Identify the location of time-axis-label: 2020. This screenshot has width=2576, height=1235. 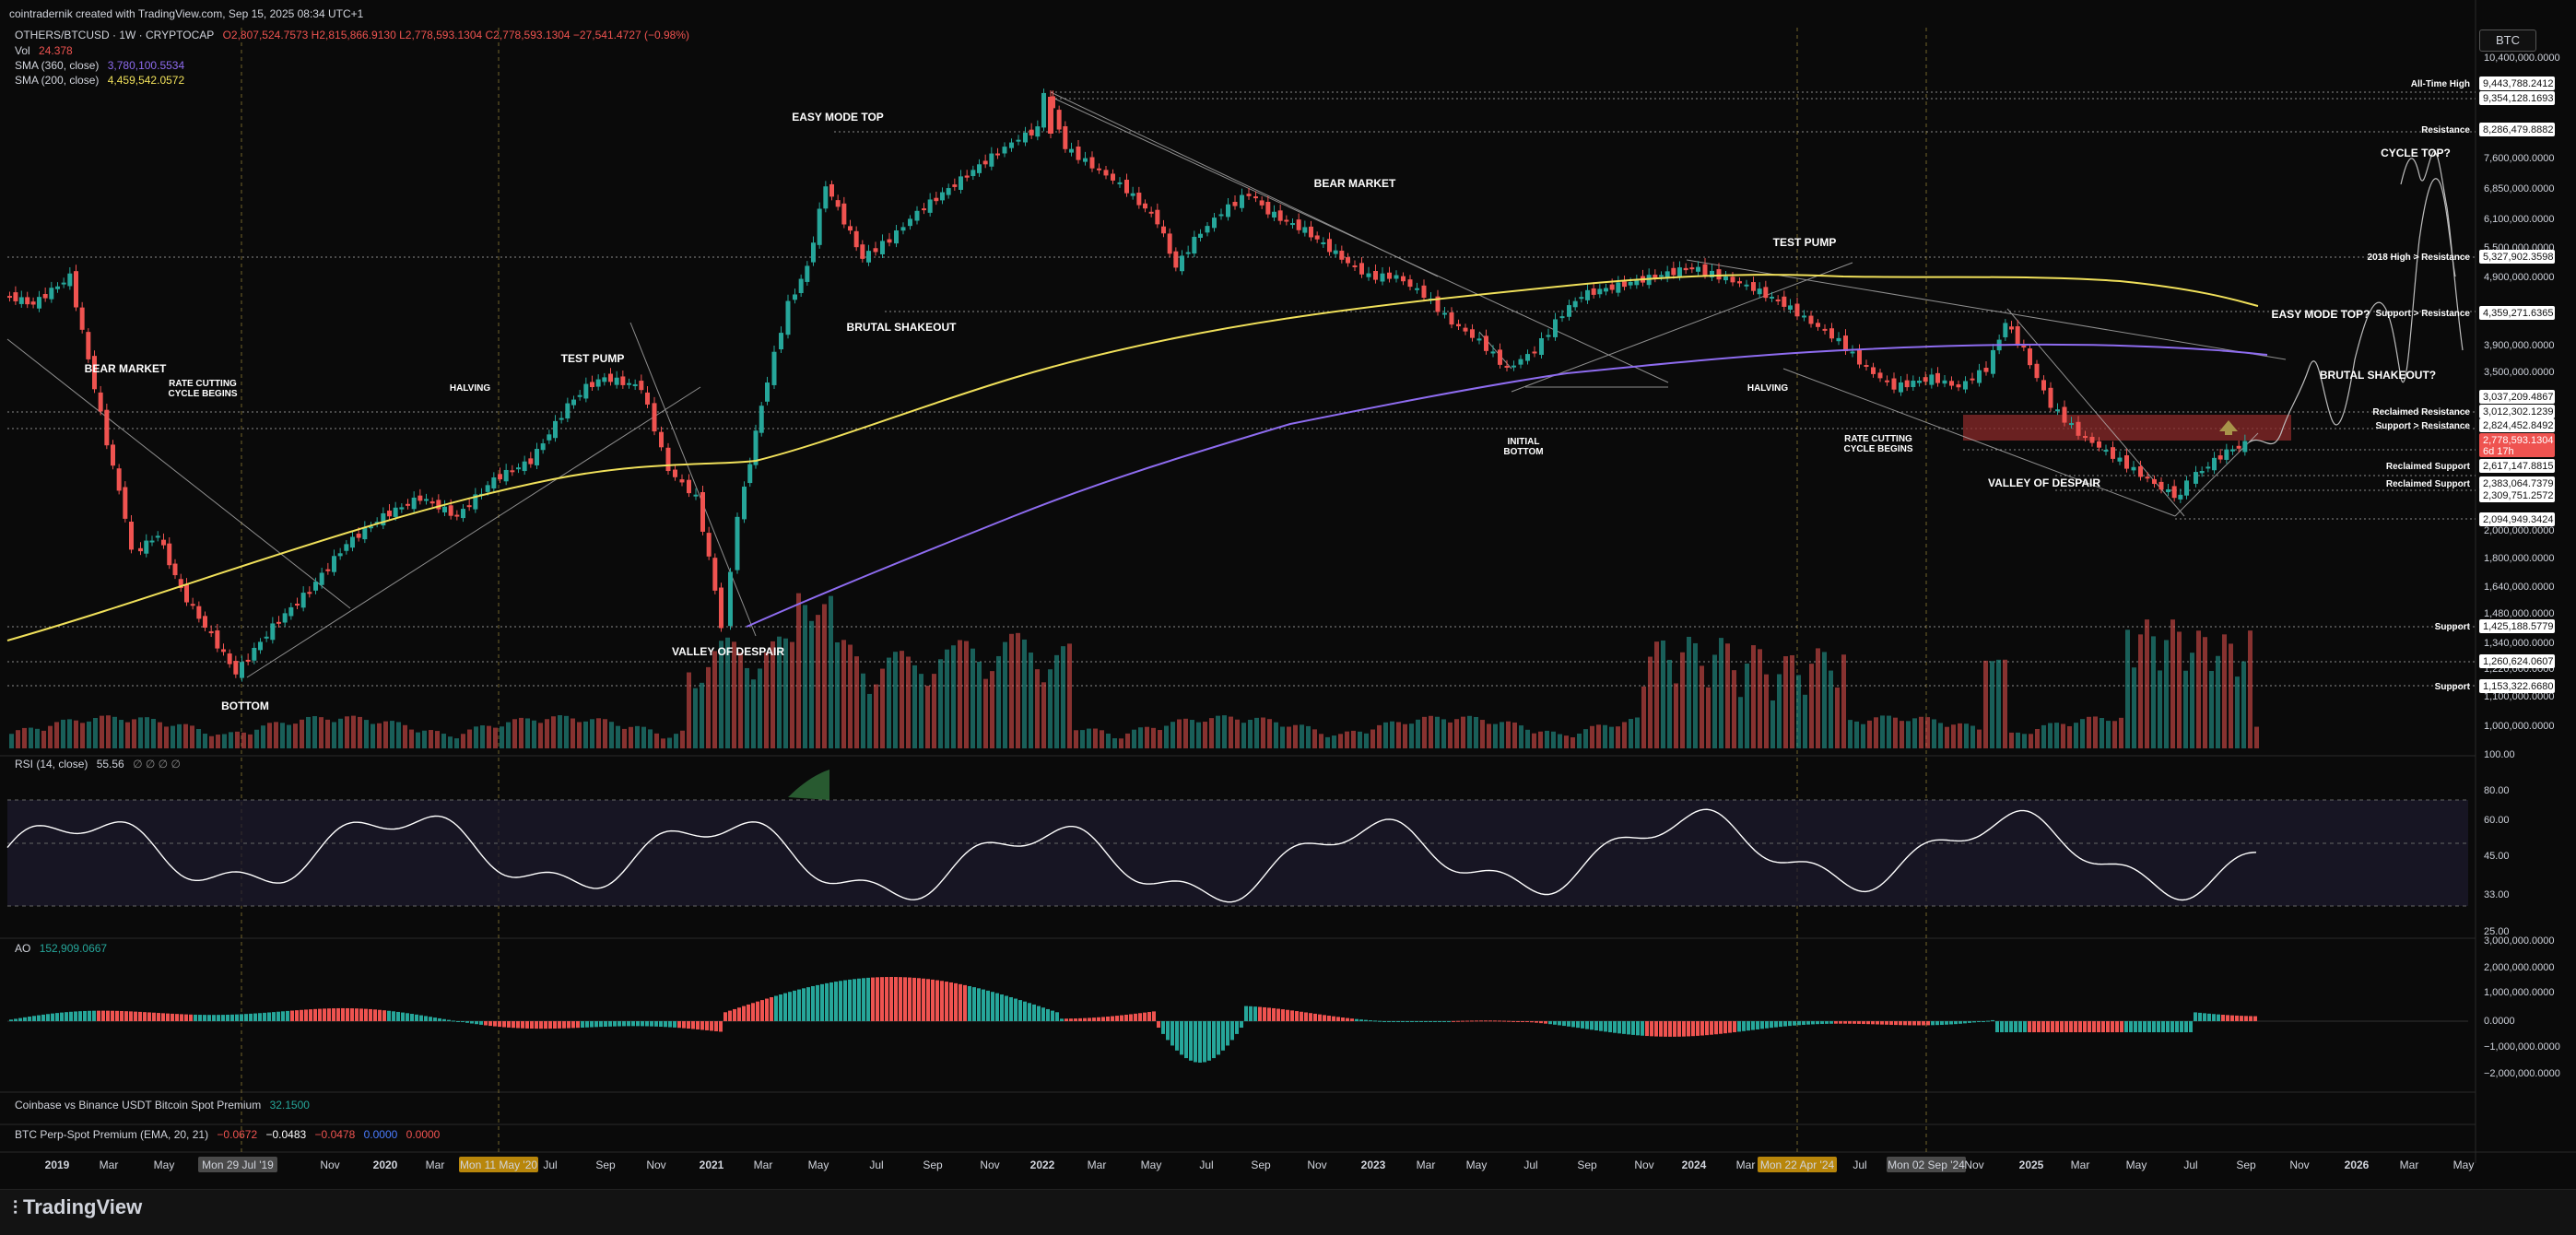
(385, 1165).